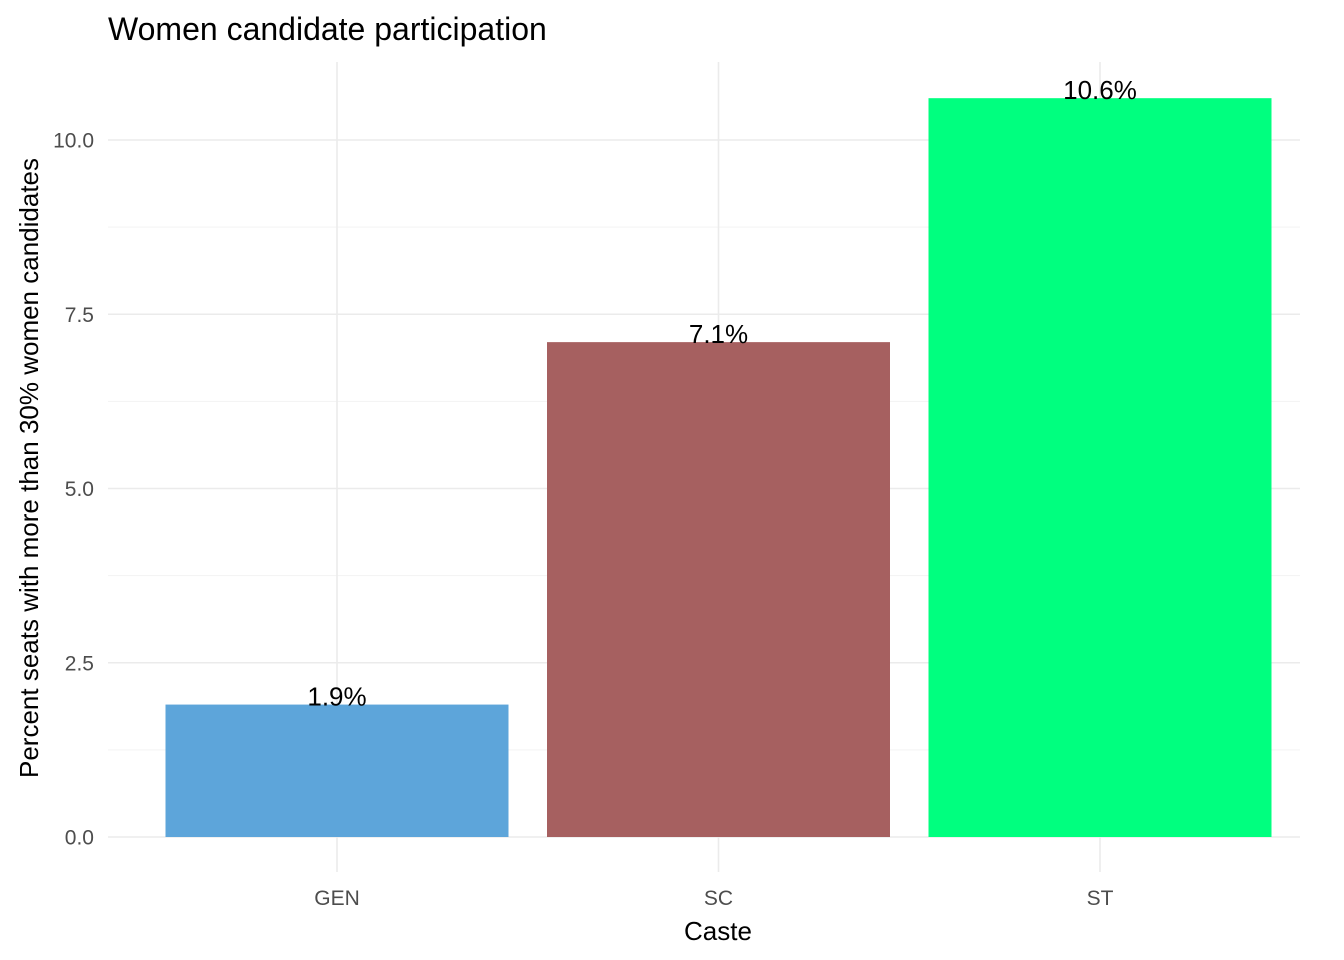 This screenshot has width=1344, height=960. I want to click on x-tick-label-sc: SC, so click(718, 898).